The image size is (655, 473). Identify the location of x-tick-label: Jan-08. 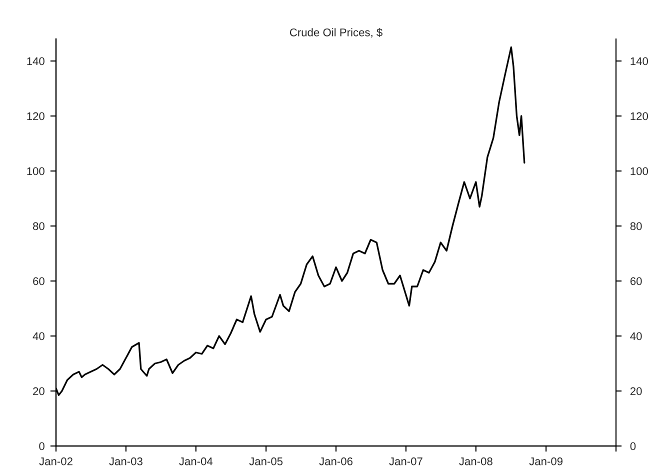
(475, 461).